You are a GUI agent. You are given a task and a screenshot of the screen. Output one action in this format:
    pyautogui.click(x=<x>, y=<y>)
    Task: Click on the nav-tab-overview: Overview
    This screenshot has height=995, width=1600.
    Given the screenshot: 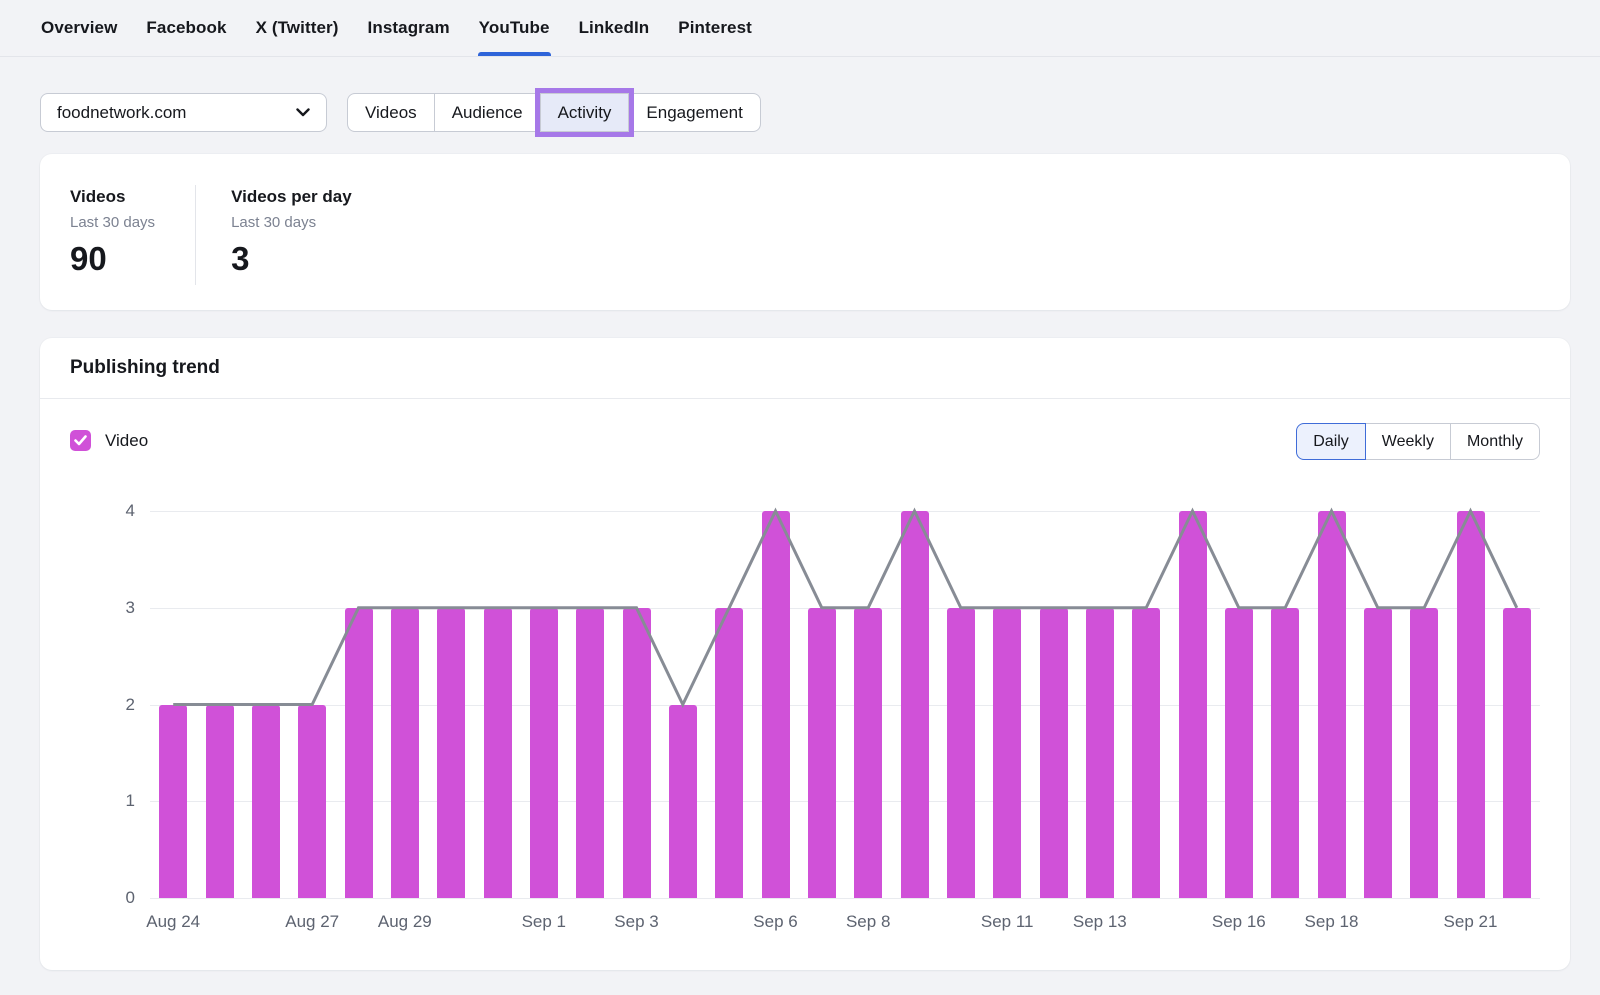 What is the action you would take?
    pyautogui.click(x=79, y=28)
    